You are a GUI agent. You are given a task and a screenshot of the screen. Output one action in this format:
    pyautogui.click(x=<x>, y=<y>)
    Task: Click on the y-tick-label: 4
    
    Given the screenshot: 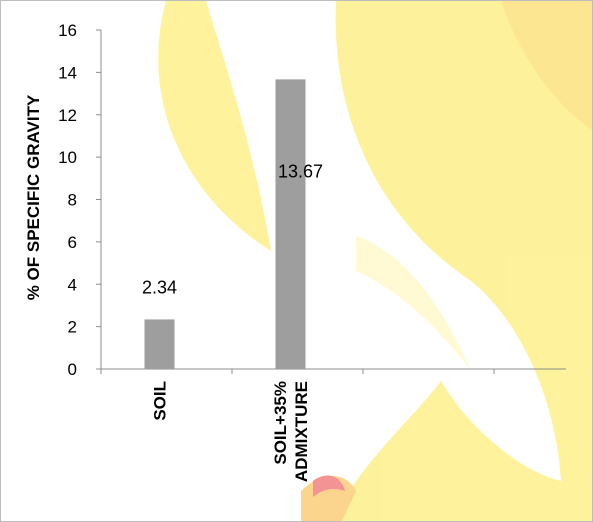 What is the action you would take?
    pyautogui.click(x=72, y=284)
    